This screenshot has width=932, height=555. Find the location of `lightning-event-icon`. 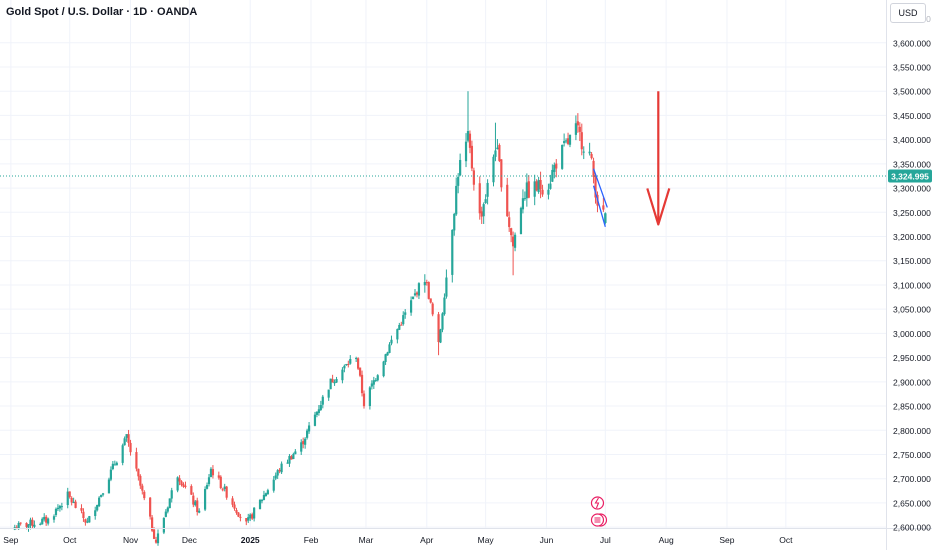

lightning-event-icon is located at coordinates (597, 503).